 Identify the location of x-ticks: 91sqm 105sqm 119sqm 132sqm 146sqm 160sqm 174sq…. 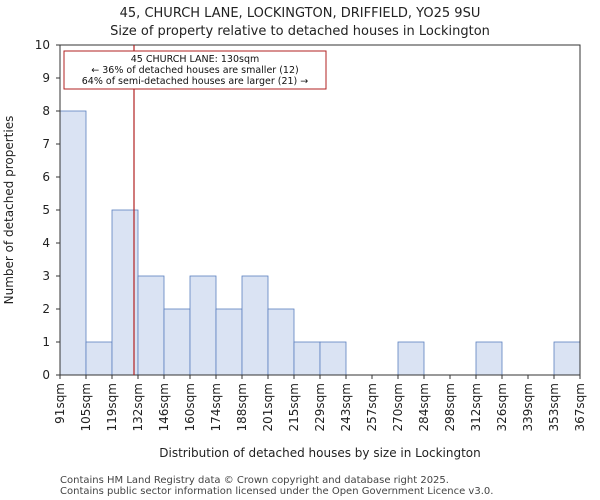
(320, 403).